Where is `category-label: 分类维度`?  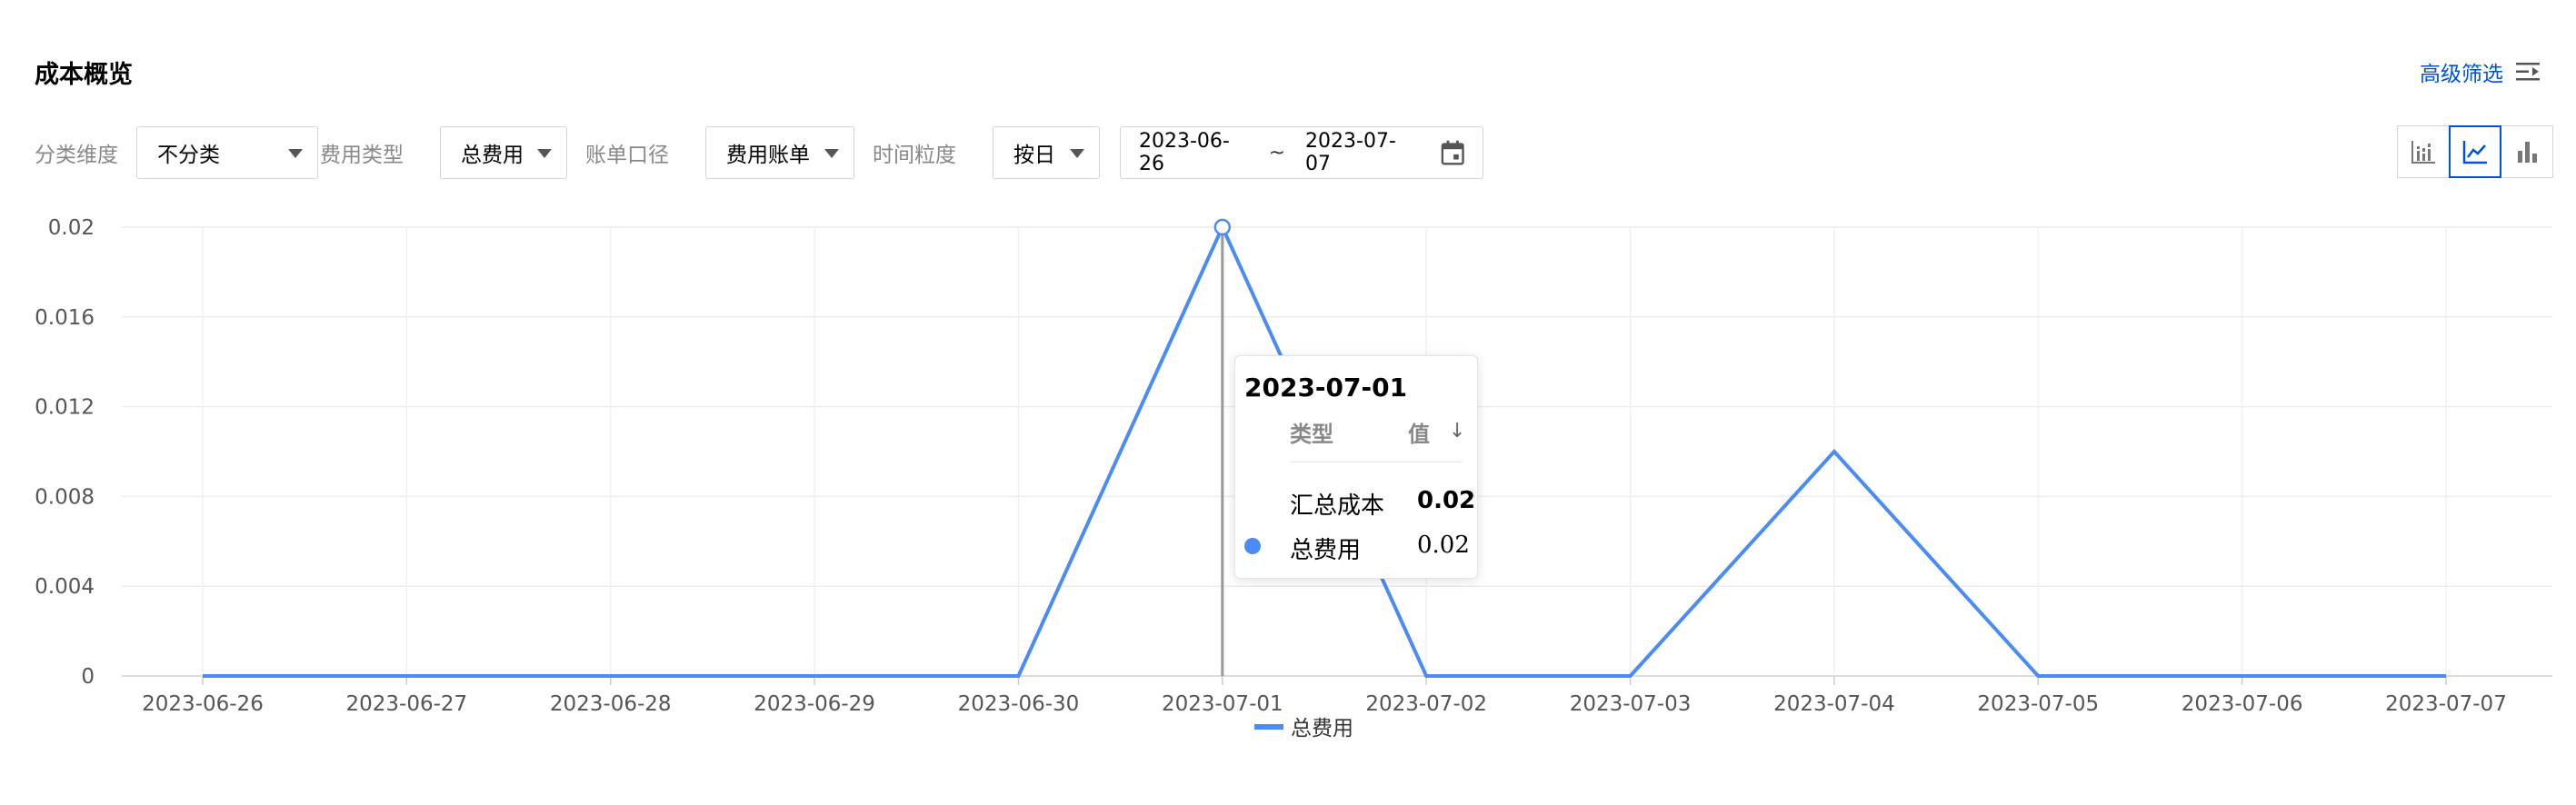 category-label: 分类维度 is located at coordinates (76, 155).